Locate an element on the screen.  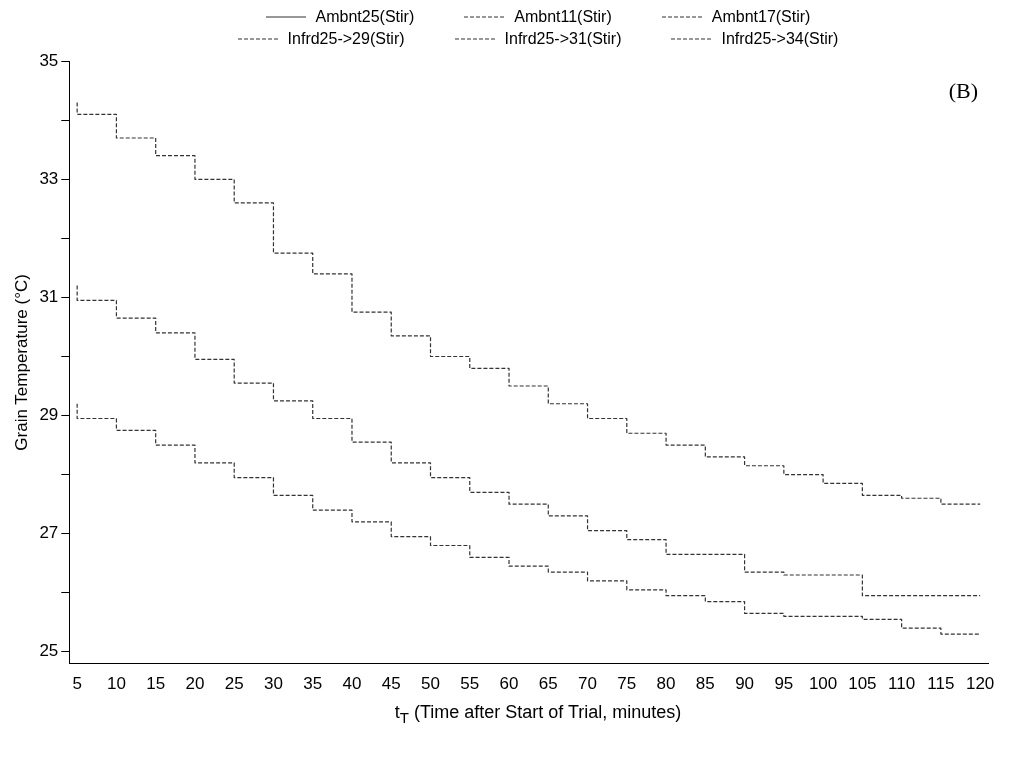
x-tick-label: 95 is located at coordinates (784, 684).